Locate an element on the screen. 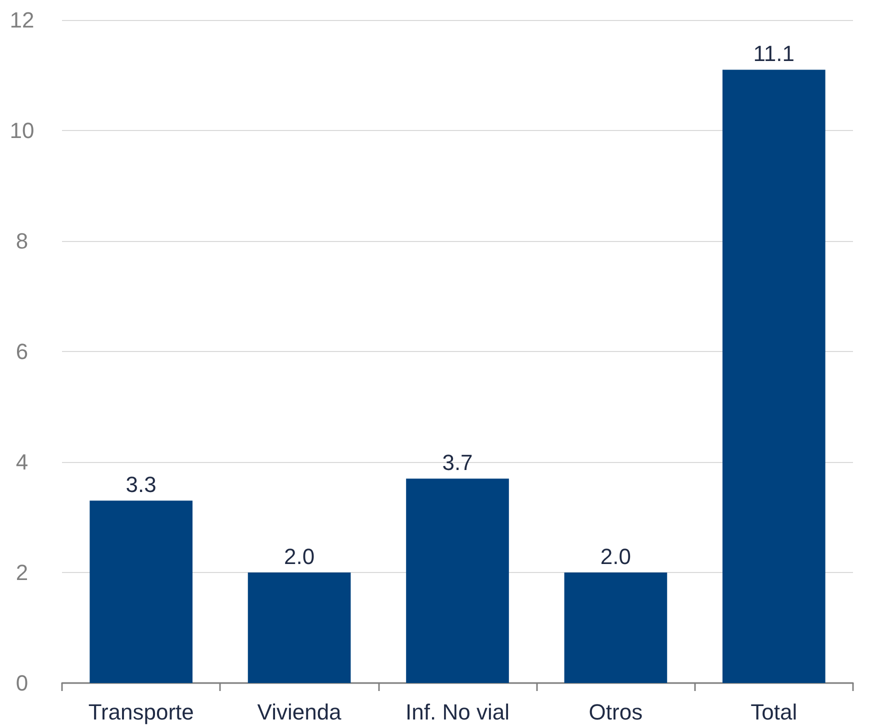 This screenshot has height=728, width=875. y-tick-label: 0 is located at coordinates (22, 683).